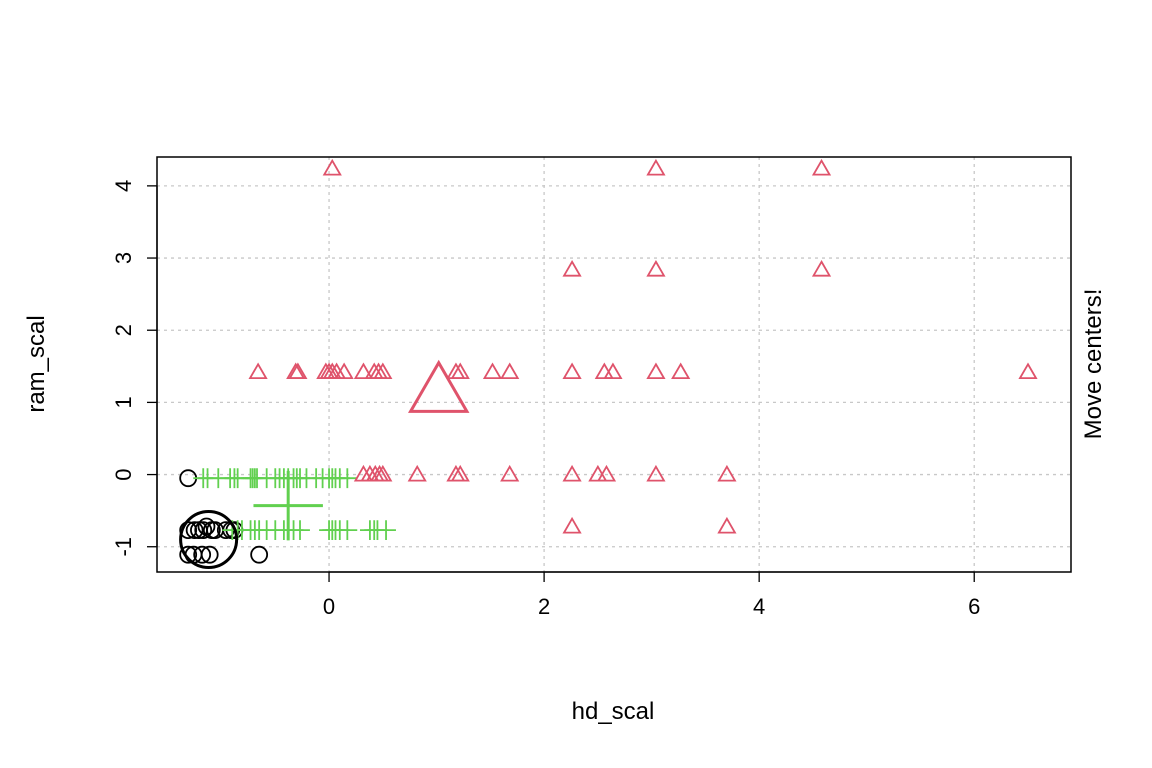 Image resolution: width=1152 pixels, height=768 pixels. What do you see at coordinates (651, 595) in the screenshot?
I see `x-axis: 0 2 4 6` at bounding box center [651, 595].